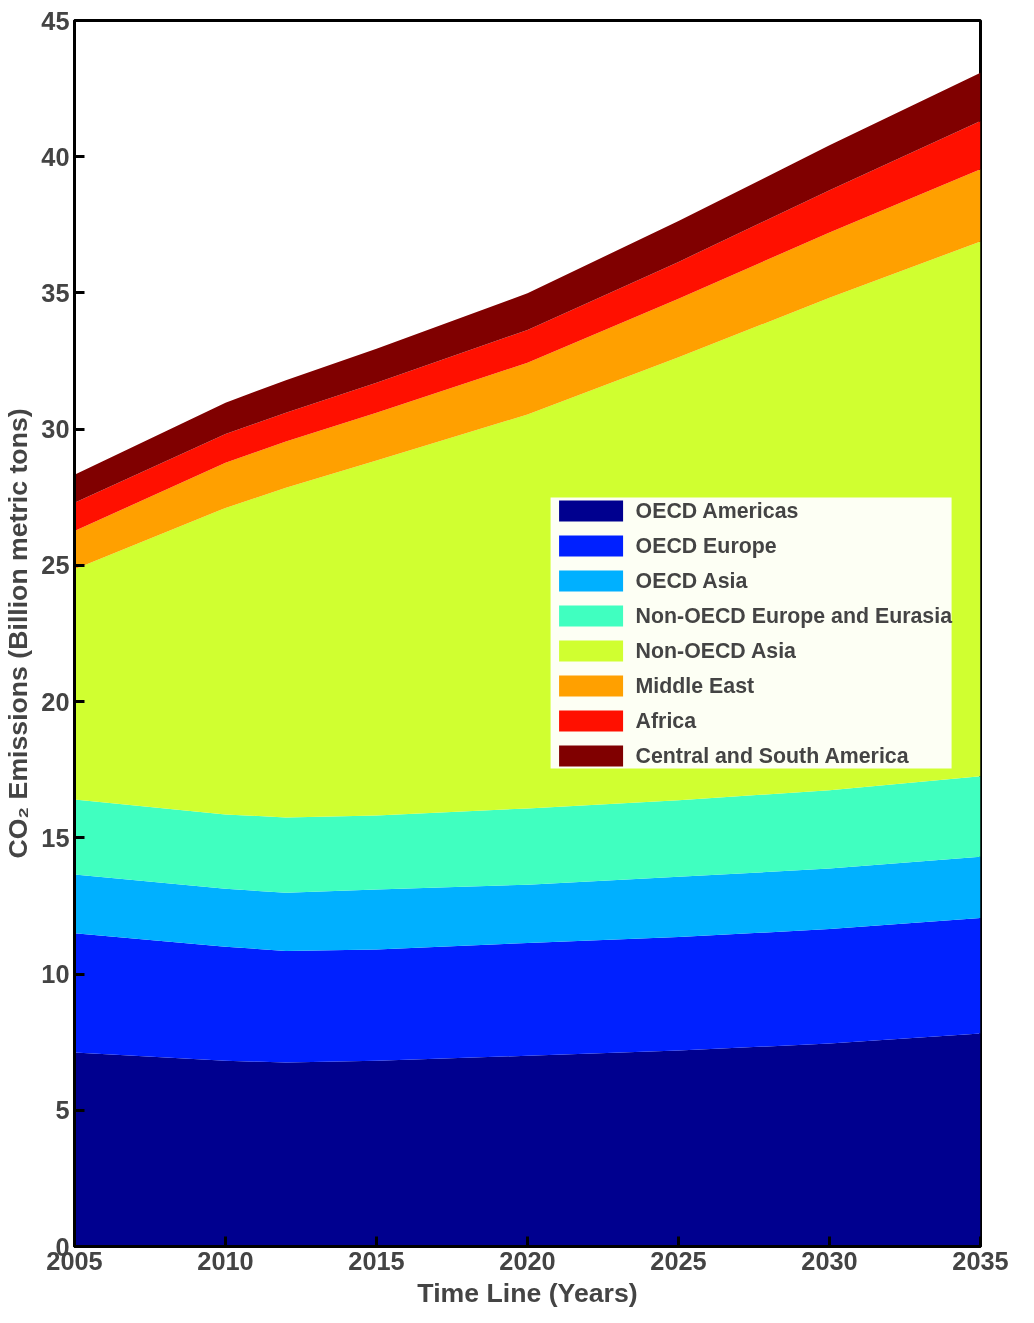 The width and height of the screenshot is (1034, 1323). I want to click on y-tick-label: 15, so click(55, 837).